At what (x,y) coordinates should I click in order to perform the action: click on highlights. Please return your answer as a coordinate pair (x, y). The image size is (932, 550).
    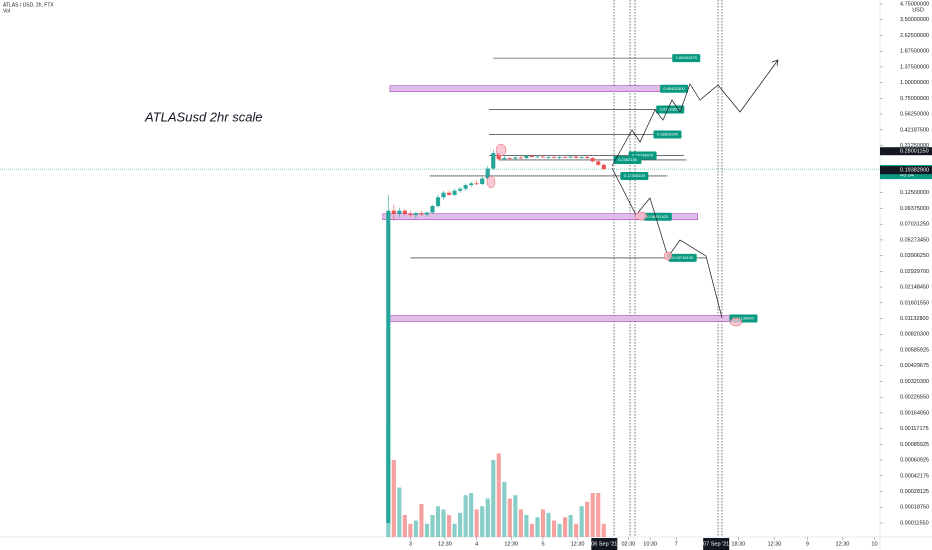
    Looking at the image, I should click on (614, 235).